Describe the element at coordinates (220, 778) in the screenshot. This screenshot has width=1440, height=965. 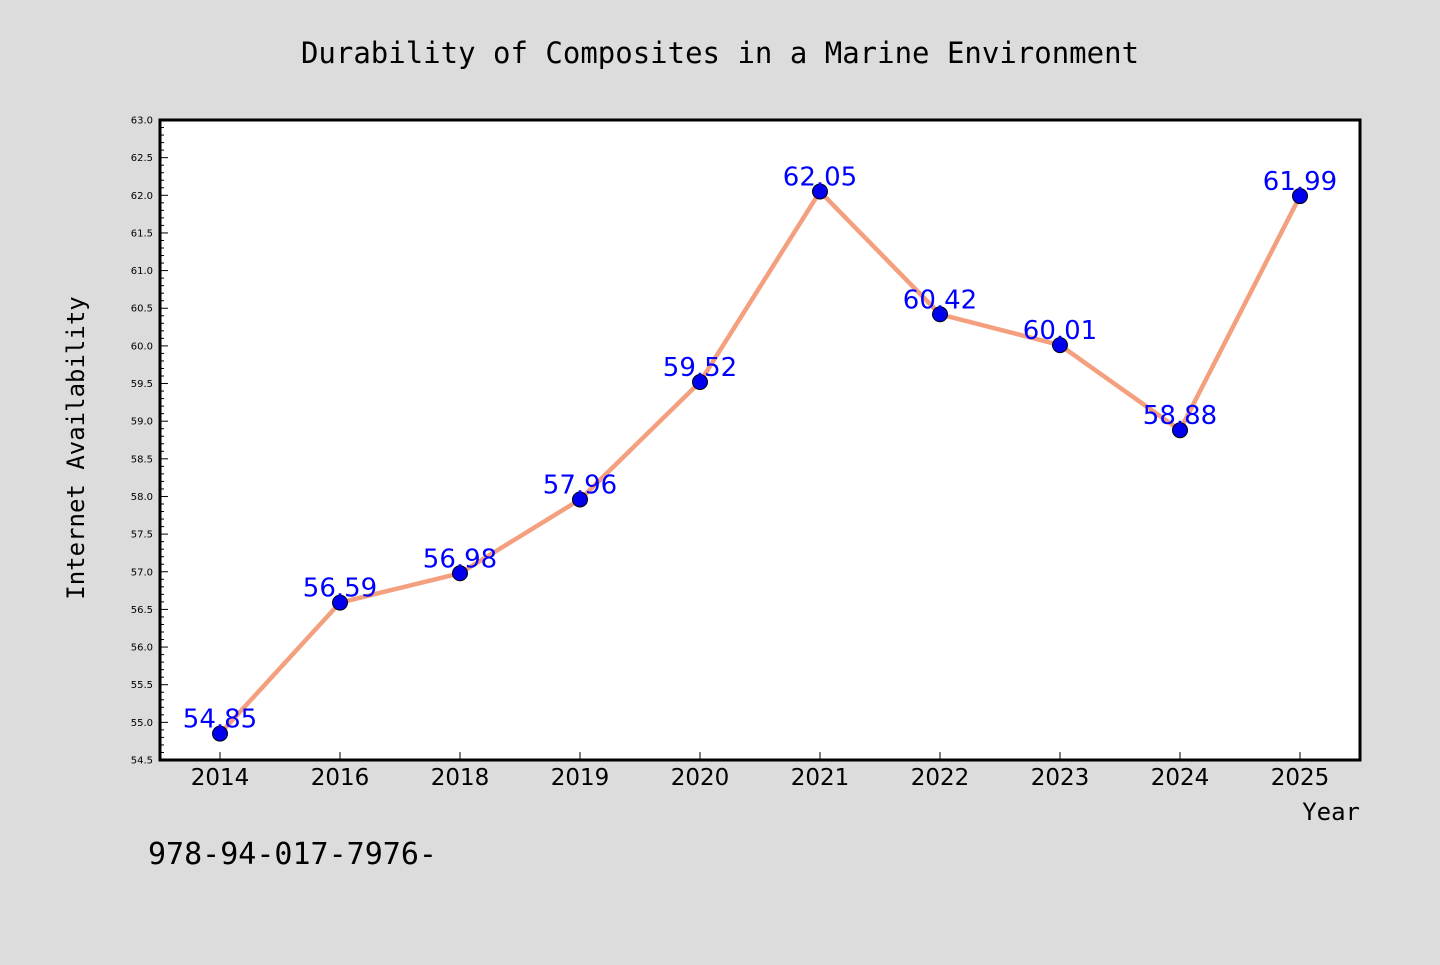
I see `x-tick-label: 2014` at that location.